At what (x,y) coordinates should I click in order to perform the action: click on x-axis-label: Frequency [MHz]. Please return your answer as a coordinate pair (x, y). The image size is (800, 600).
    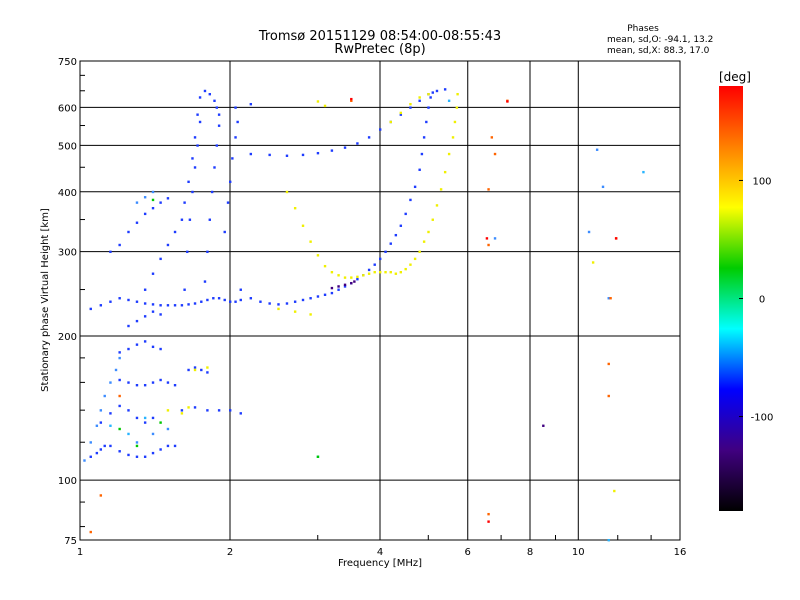
    Looking at the image, I should click on (380, 563).